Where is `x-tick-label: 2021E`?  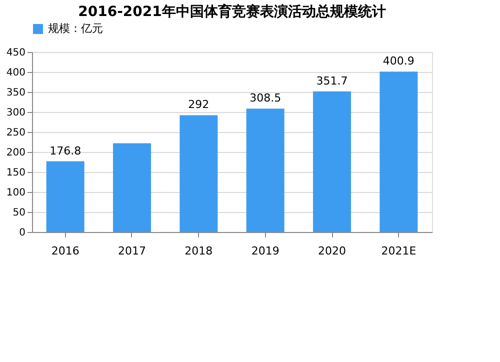 x-tick-label: 2021E is located at coordinates (398, 251).